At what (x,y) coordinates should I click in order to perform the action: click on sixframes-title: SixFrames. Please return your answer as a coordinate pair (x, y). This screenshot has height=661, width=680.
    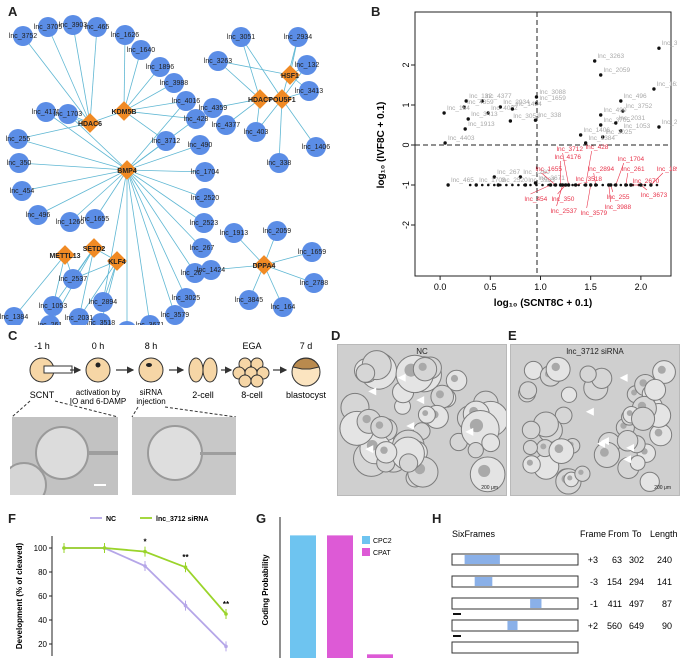
    Looking at the image, I should click on (474, 534).